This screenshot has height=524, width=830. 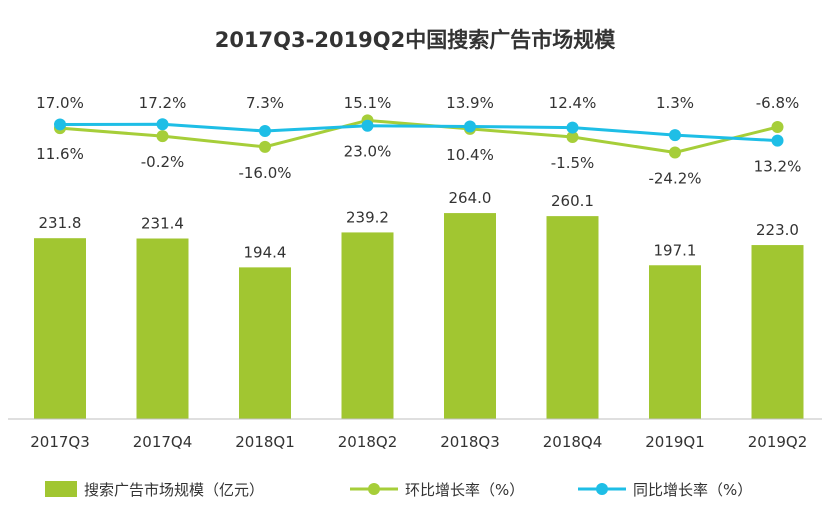 What do you see at coordinates (162, 124) in the screenshot?
I see `yoy-point-2017Q4` at bounding box center [162, 124].